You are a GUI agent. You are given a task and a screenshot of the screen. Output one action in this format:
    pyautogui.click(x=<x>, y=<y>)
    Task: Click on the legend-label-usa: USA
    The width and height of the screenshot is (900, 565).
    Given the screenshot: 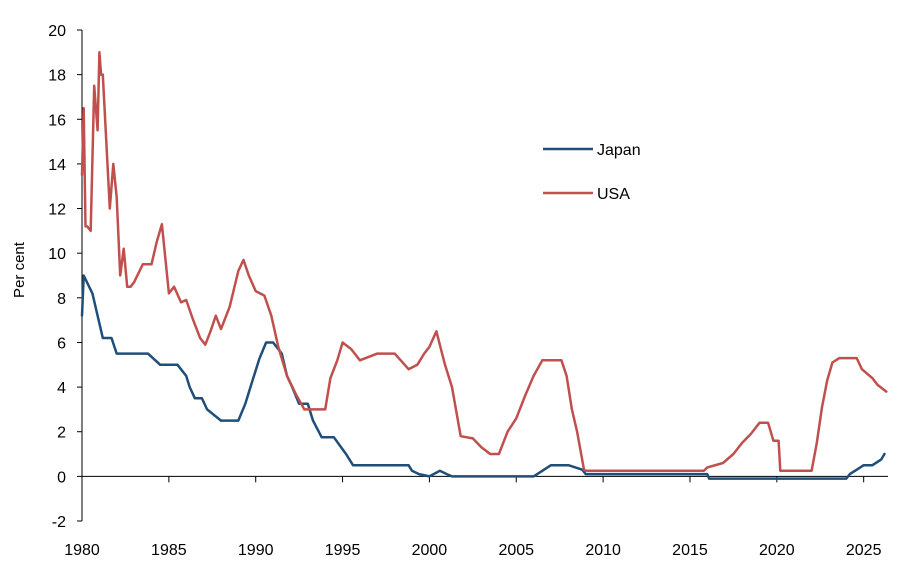 What is the action you would take?
    pyautogui.click(x=613, y=194)
    